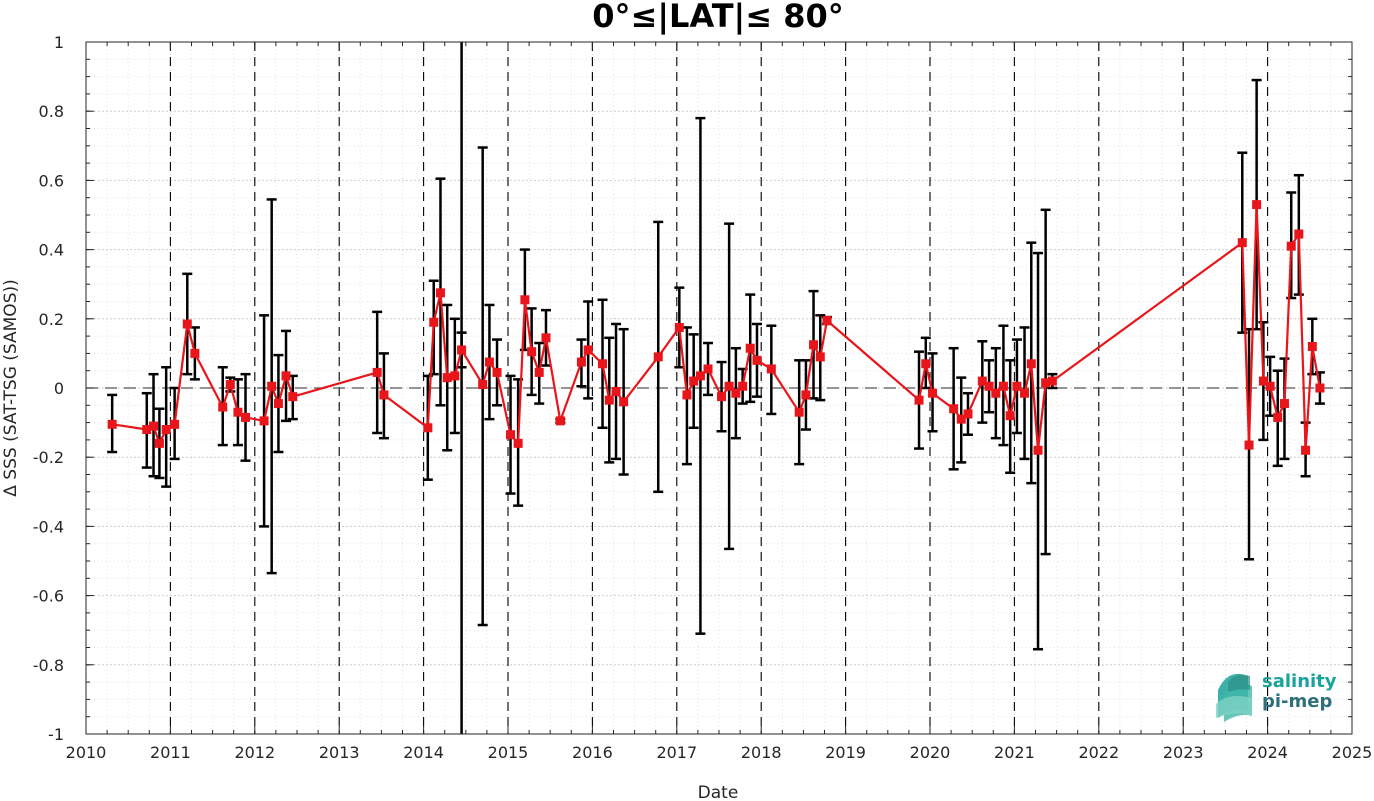  Describe the element at coordinates (1014, 752) in the screenshot. I see `x-tick-label: 2021` at that location.